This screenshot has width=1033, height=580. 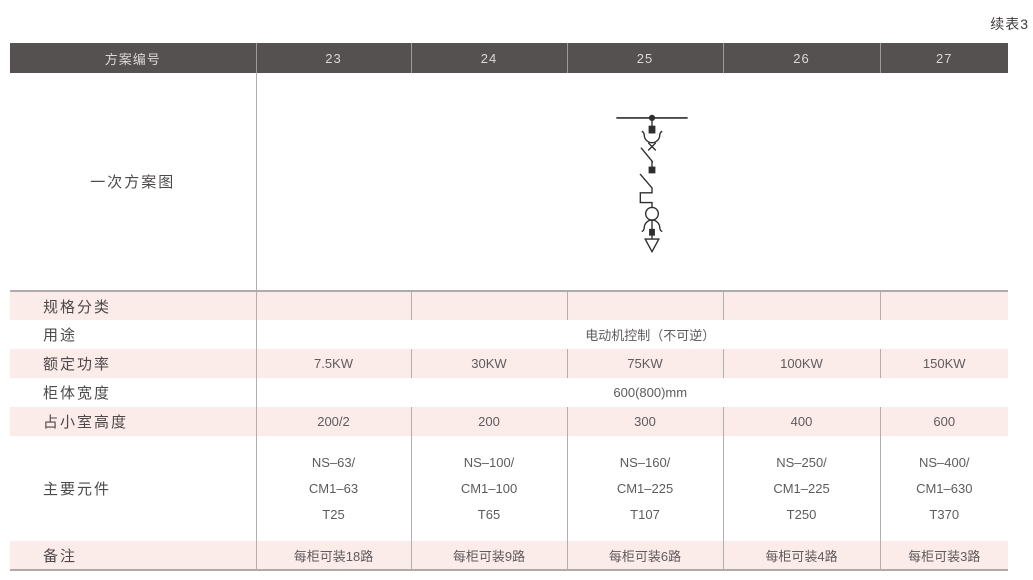 I want to click on header-row: 方案编号 23 24 25 26 27, so click(x=509, y=58).